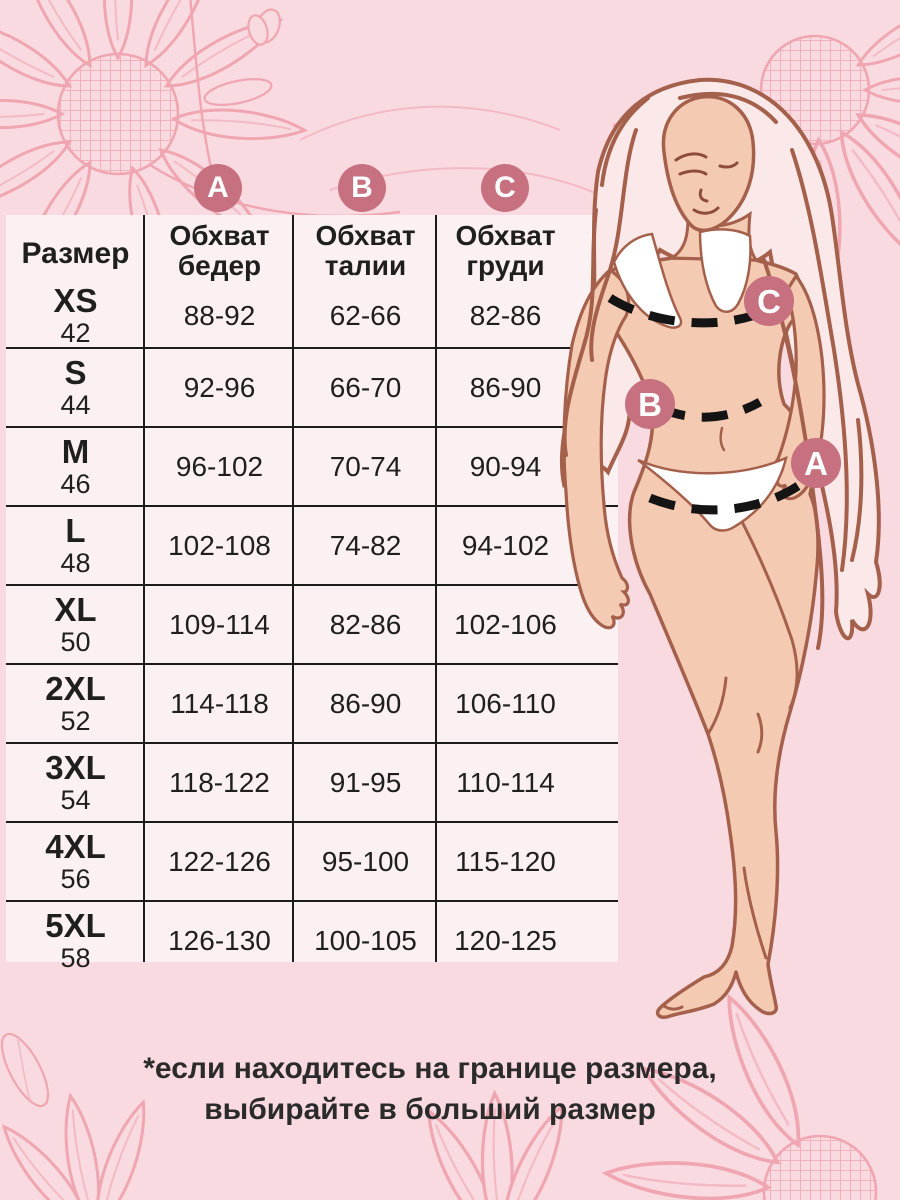 The image size is (900, 1200). Describe the element at coordinates (505, 387) in the screenshot. I see `bust-value: 86-90` at that location.